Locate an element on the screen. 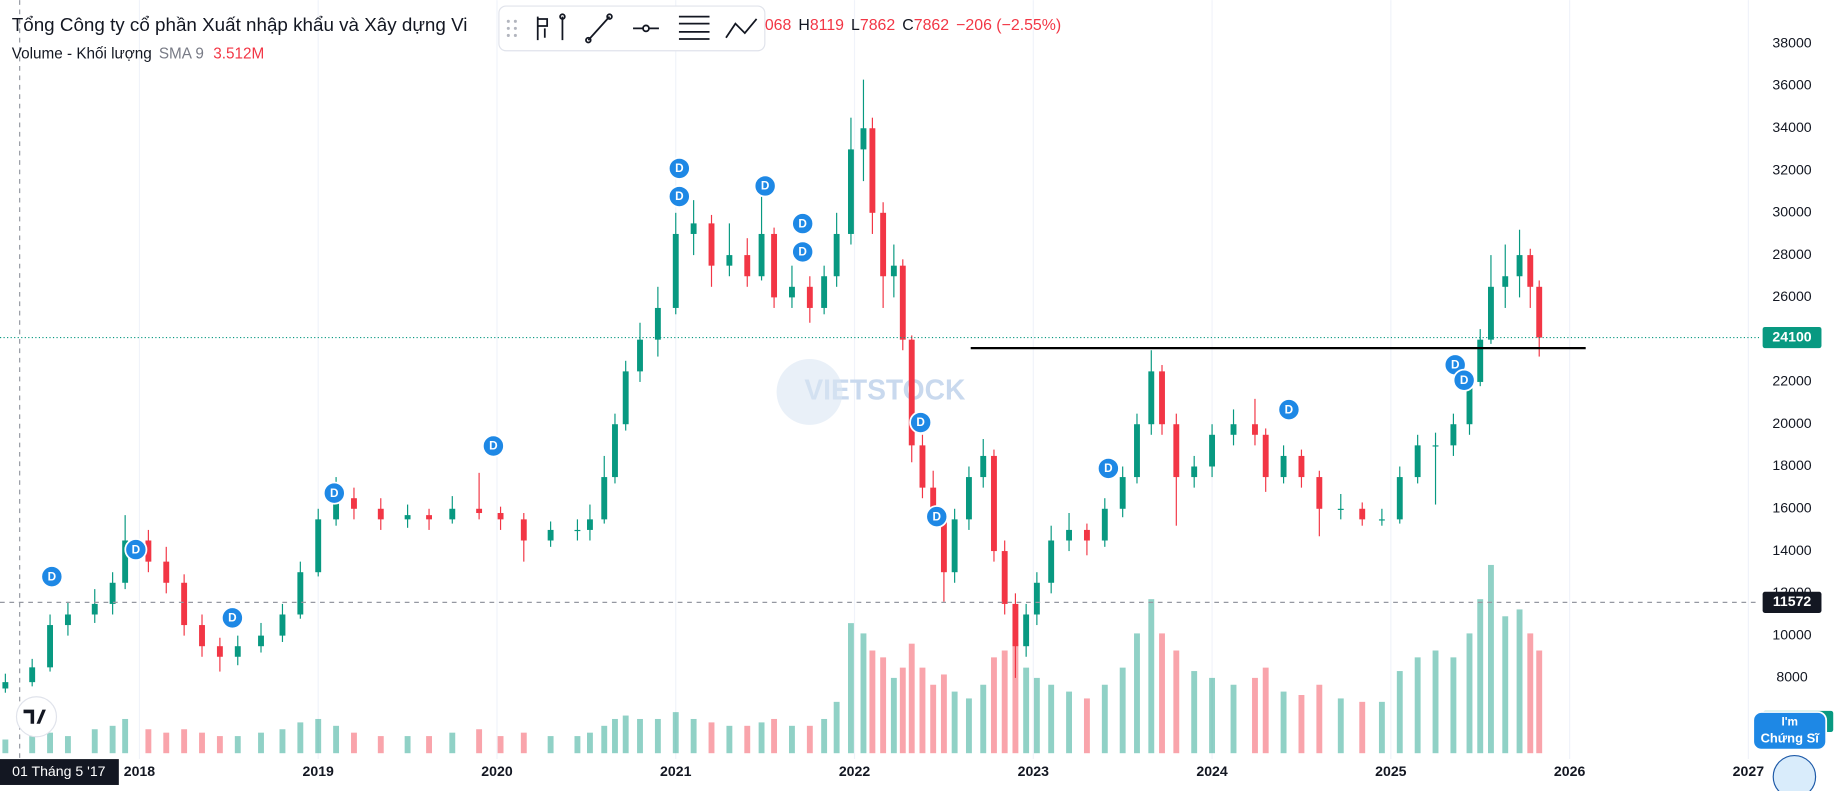 Image resolution: width=1845 pixels, height=791 pixels. sma: SMA 9 is located at coordinates (181, 53).